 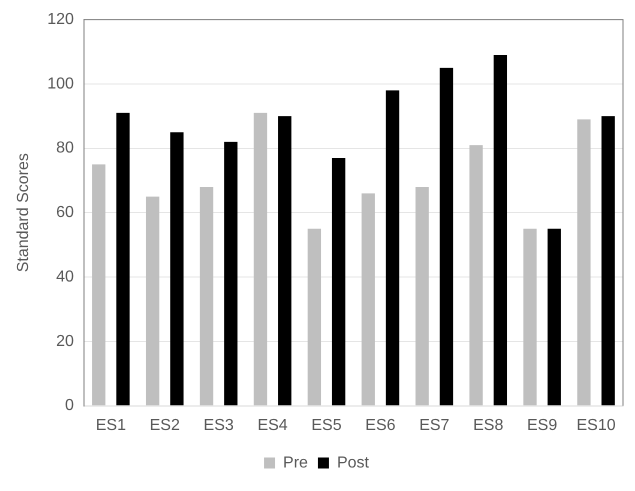 What do you see at coordinates (542, 425) in the screenshot?
I see `x-tick-label: ES9` at bounding box center [542, 425].